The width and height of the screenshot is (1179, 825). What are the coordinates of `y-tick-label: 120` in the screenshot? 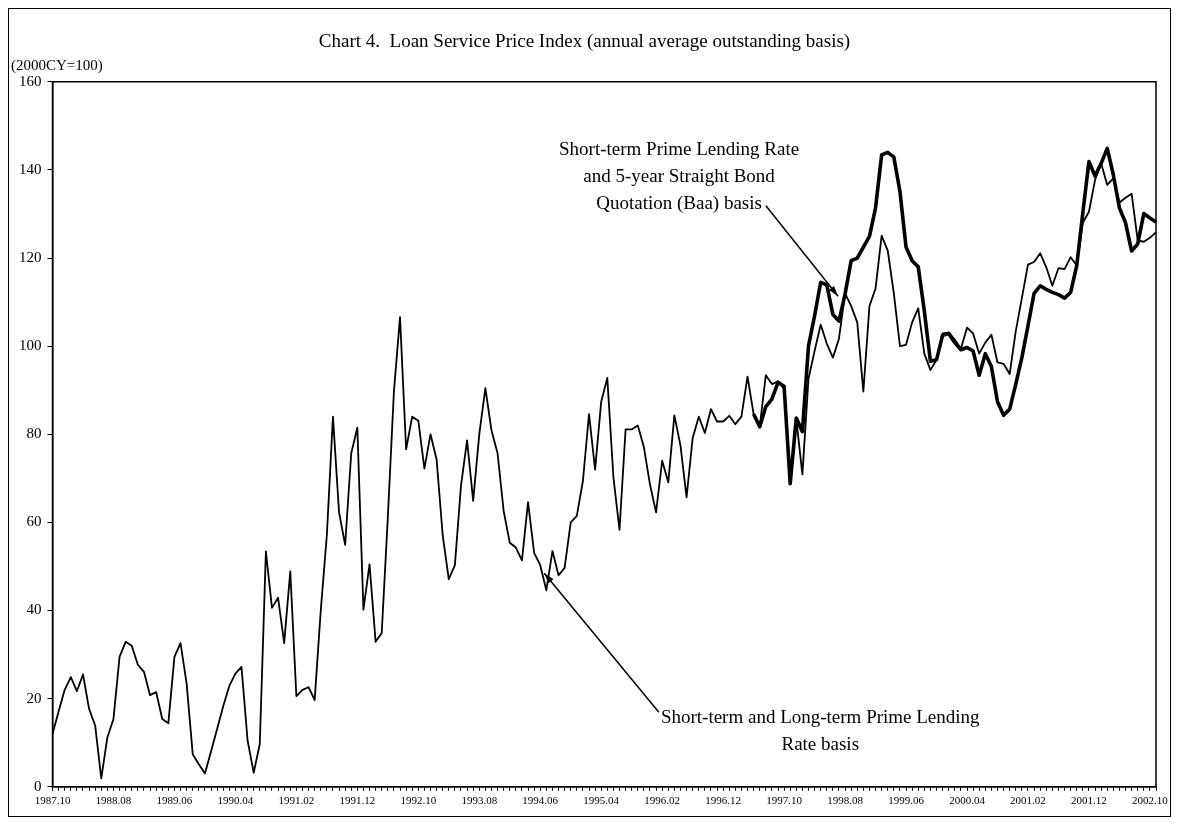 It's located at (30, 256).